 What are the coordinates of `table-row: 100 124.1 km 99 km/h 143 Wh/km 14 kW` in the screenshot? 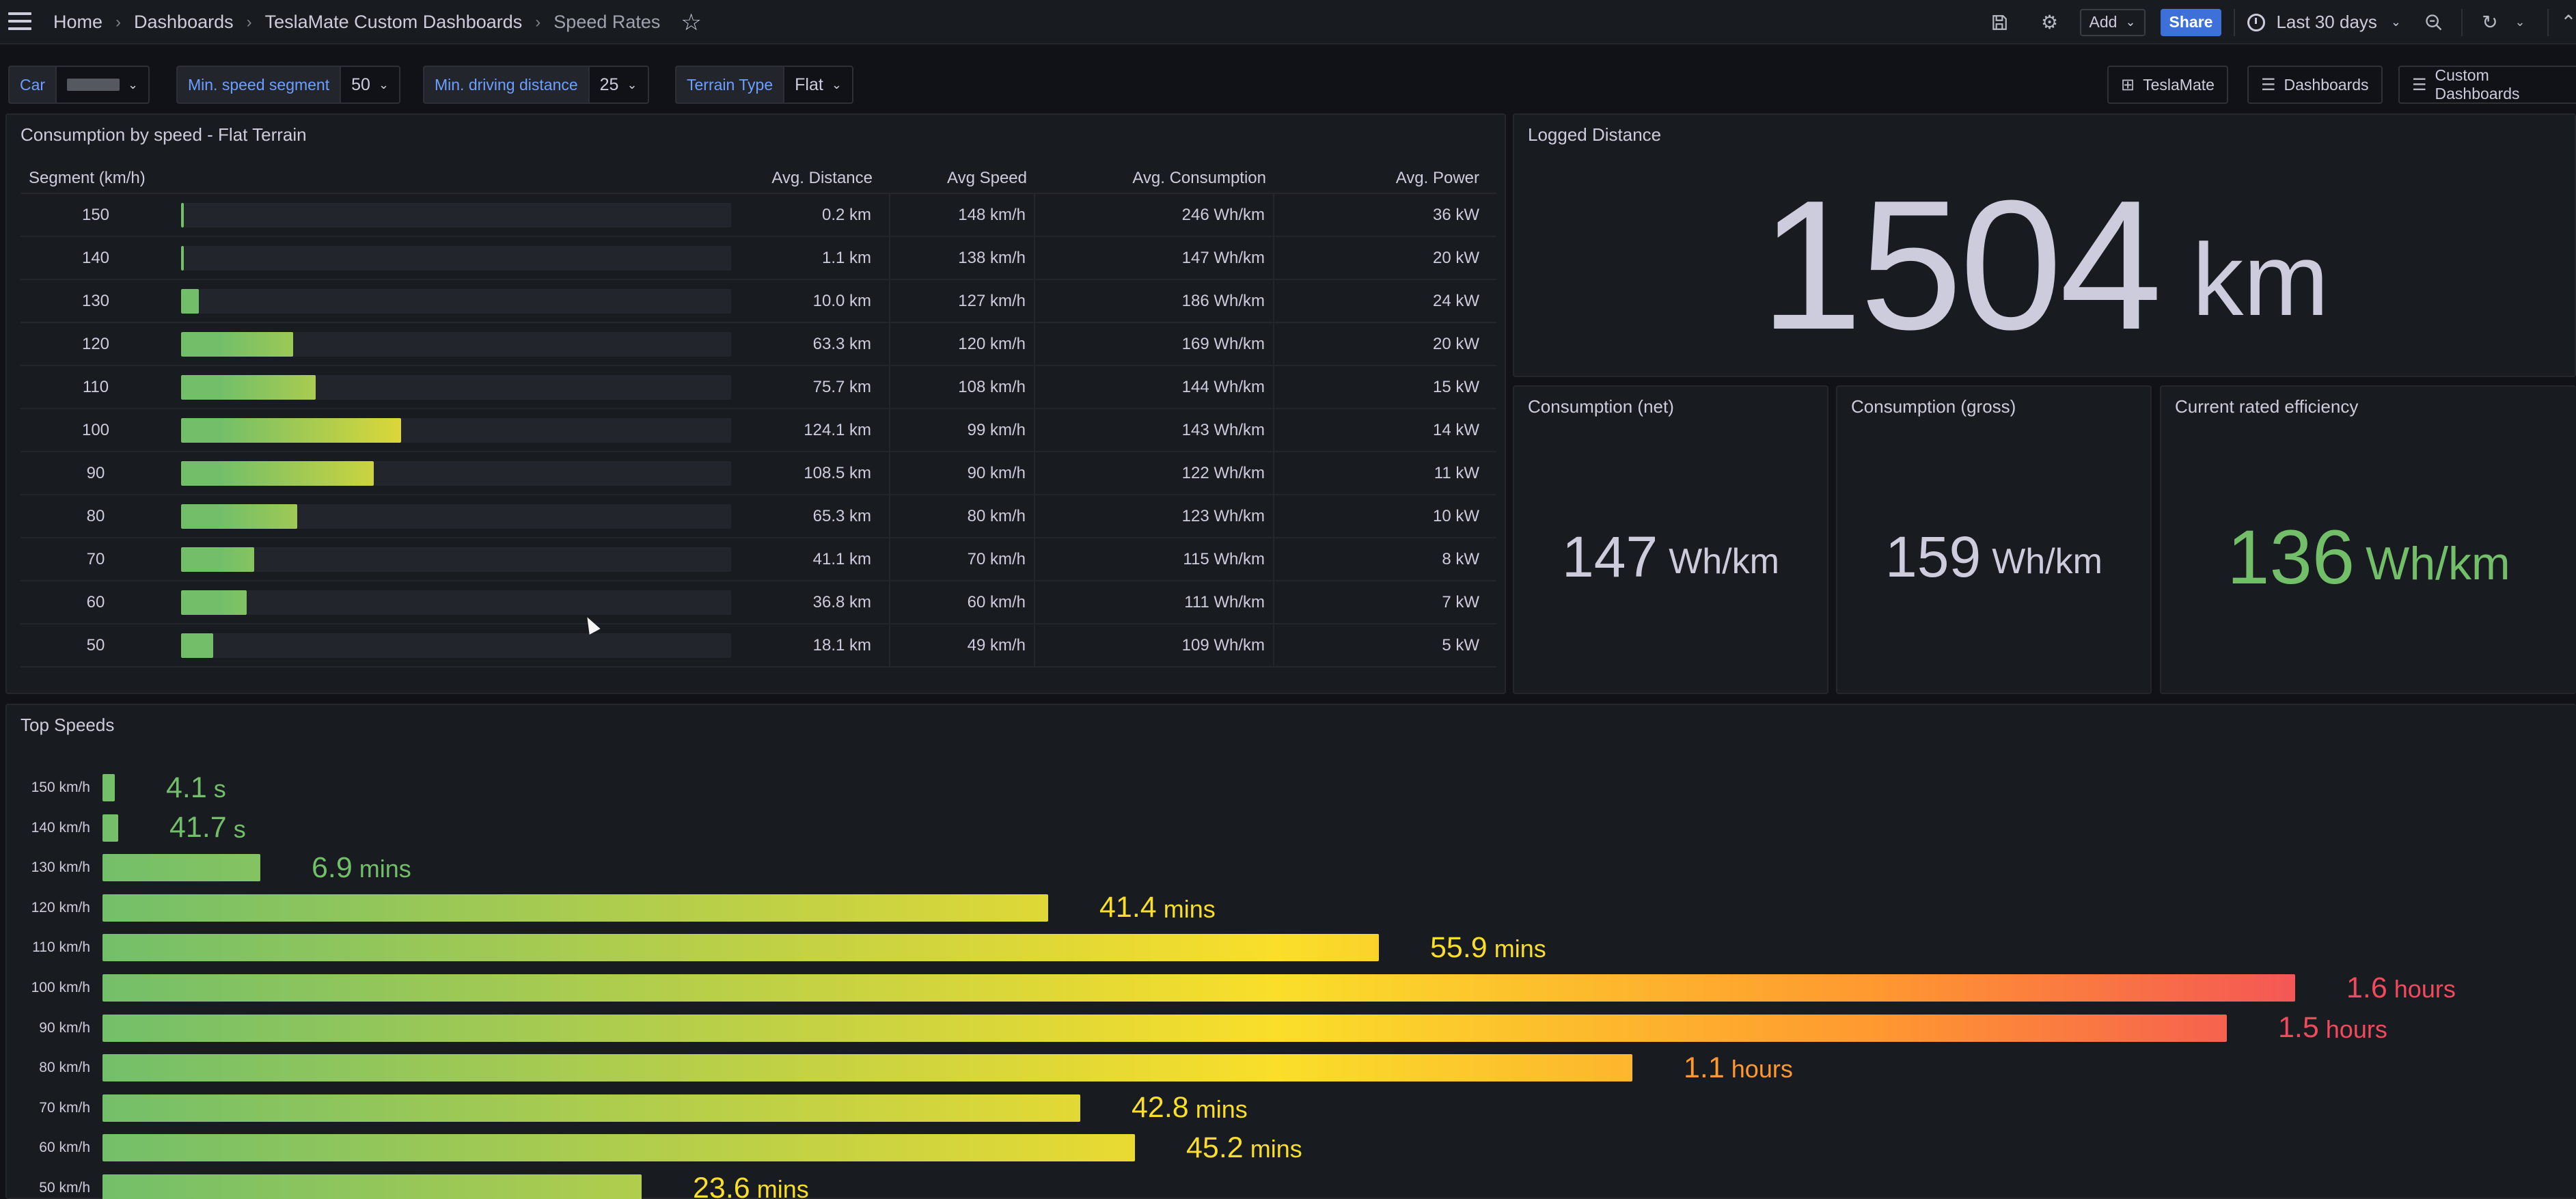 It's located at (758, 430).